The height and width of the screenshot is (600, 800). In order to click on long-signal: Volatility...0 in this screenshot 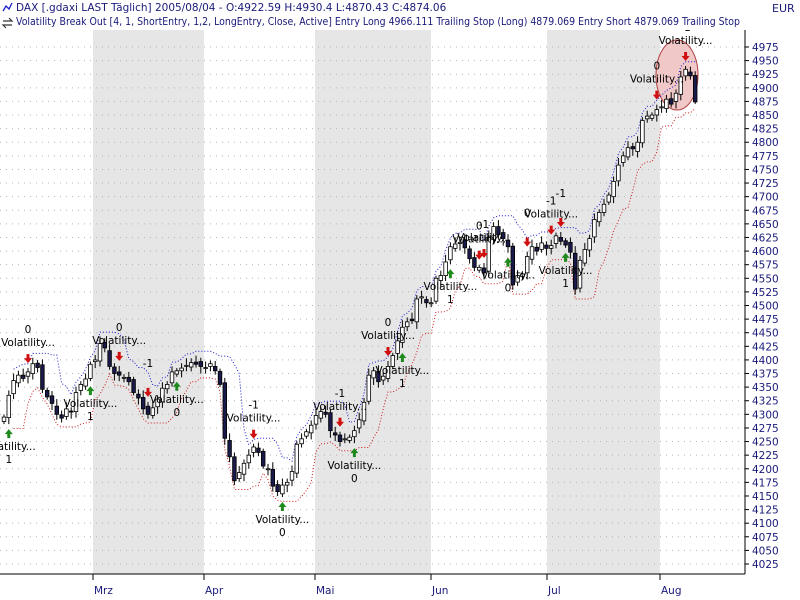, I will do `click(177, 400)`.